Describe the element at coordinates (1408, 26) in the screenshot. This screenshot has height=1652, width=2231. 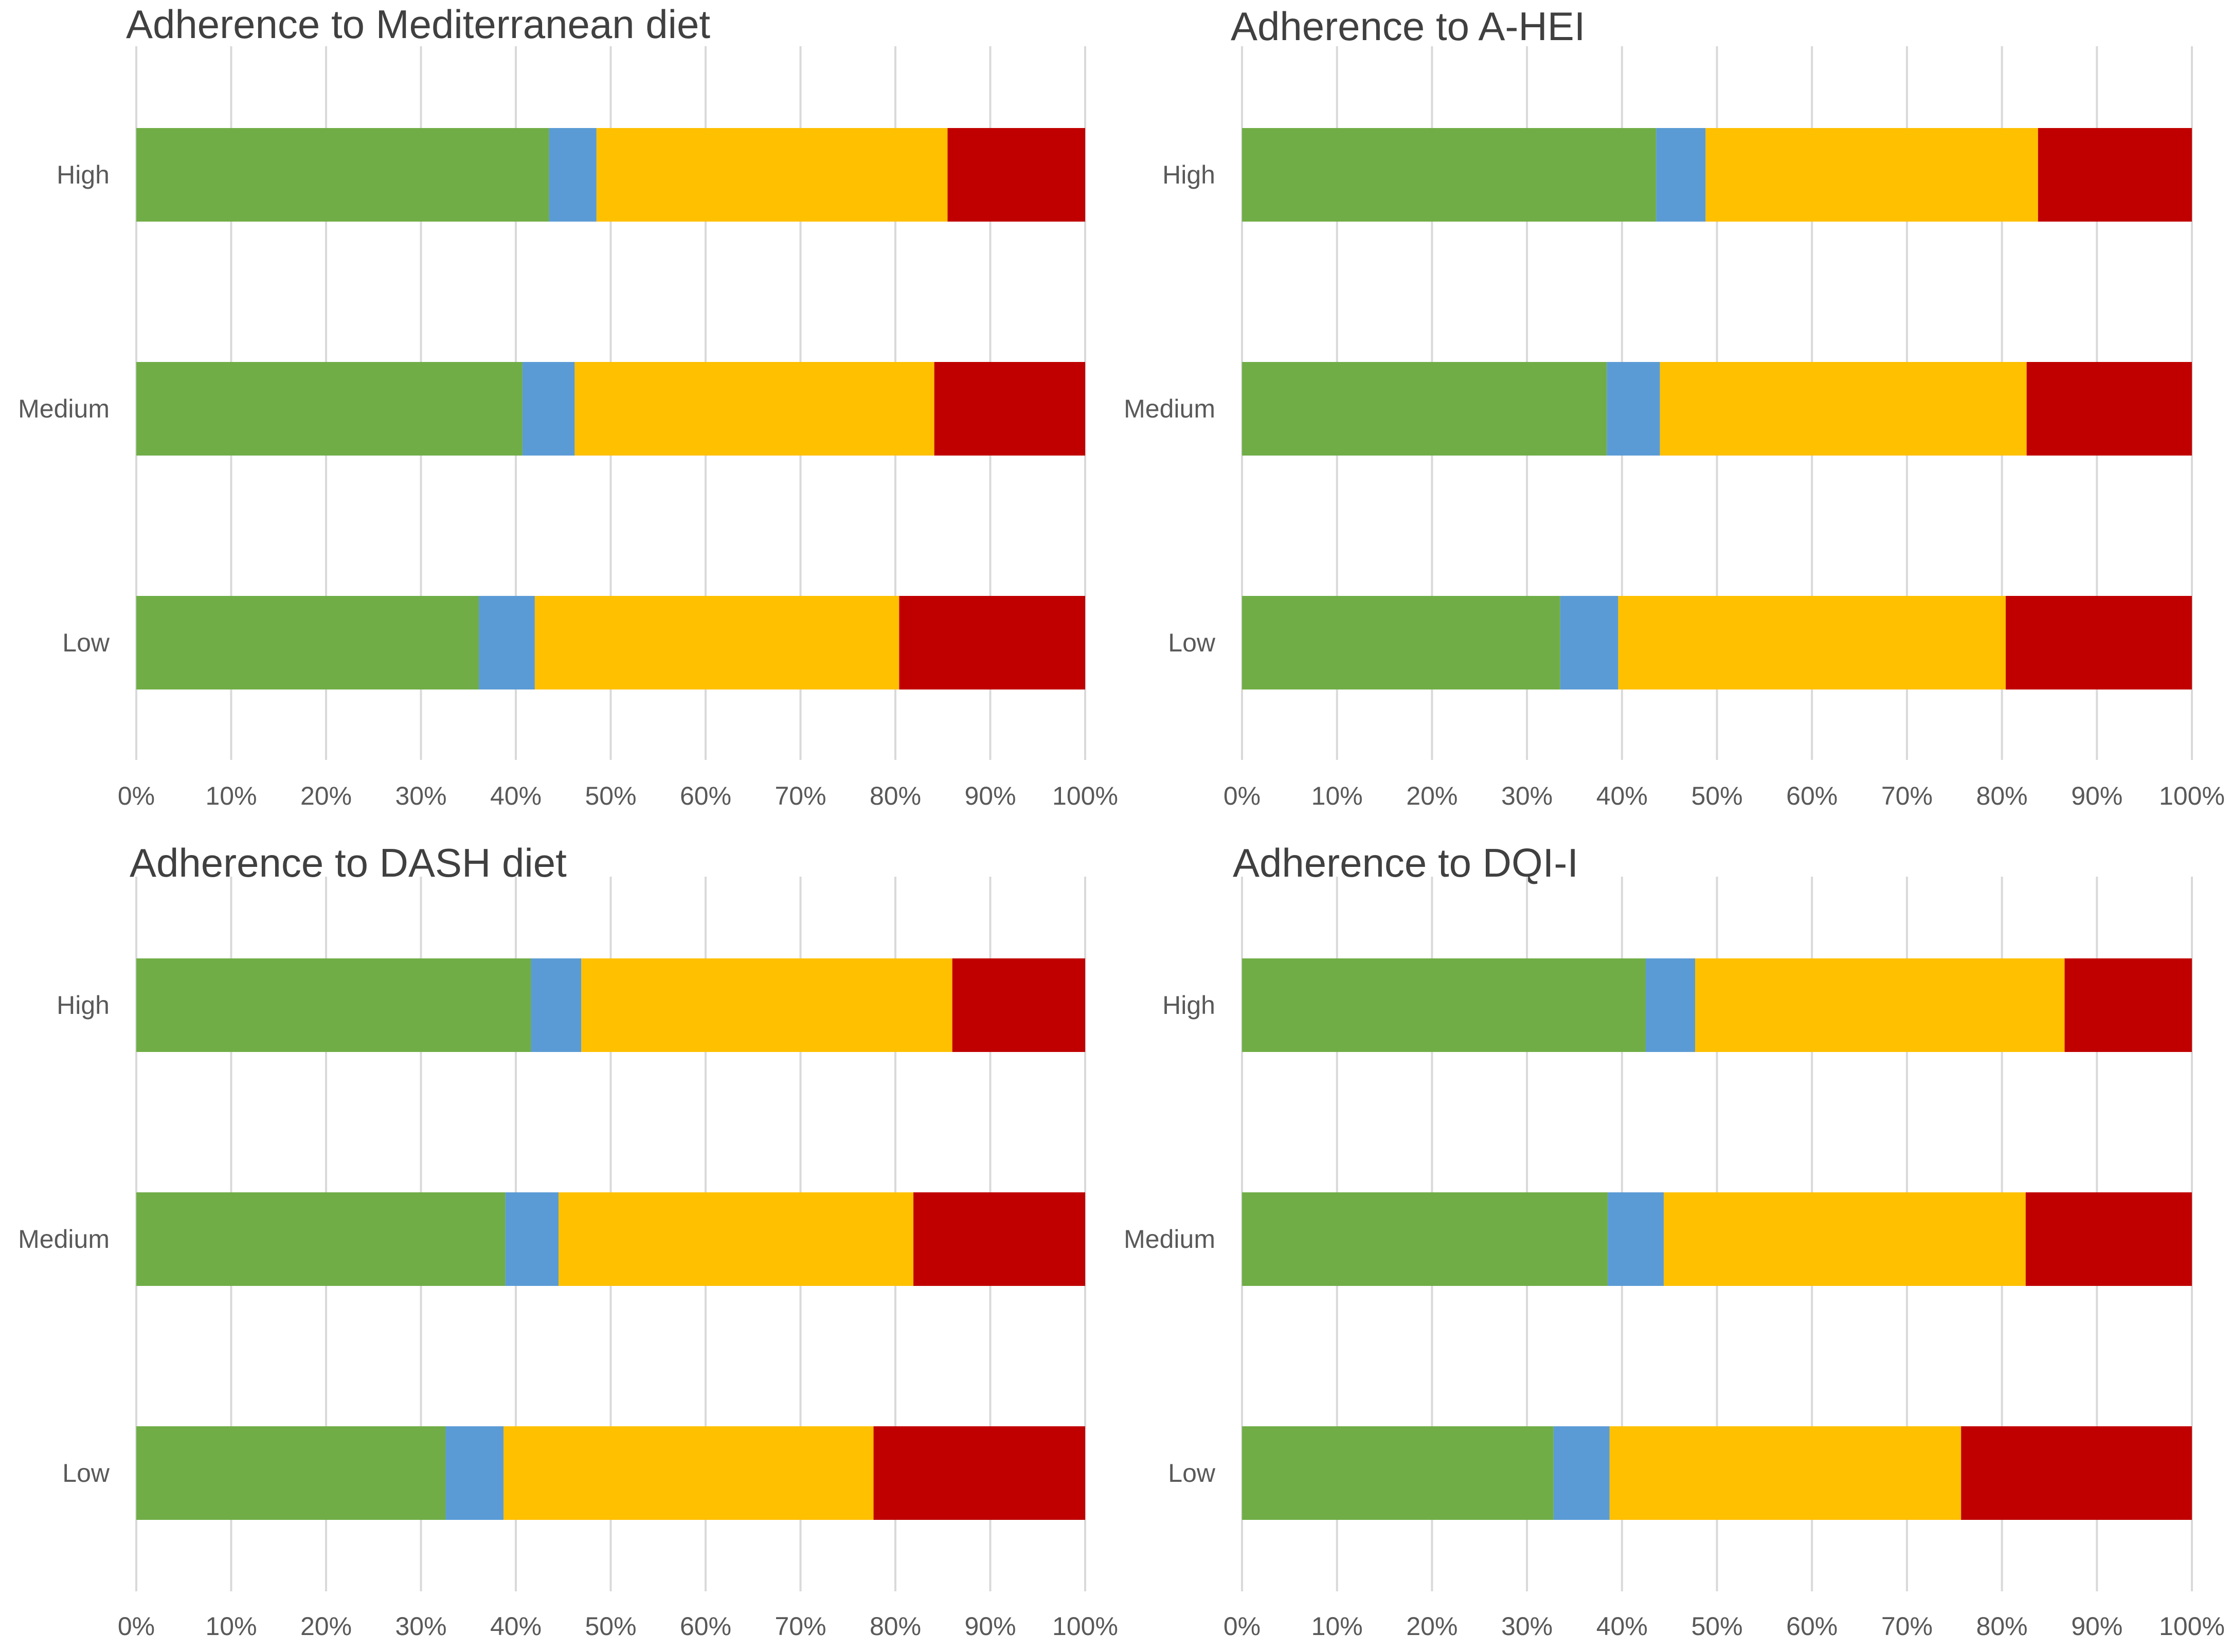
I see `panel-title-a-hei: Adherence to A-HEI` at that location.